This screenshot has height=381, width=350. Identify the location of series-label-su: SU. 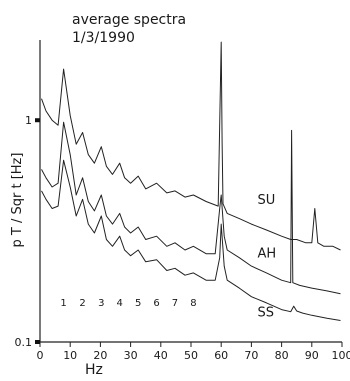
(266, 200).